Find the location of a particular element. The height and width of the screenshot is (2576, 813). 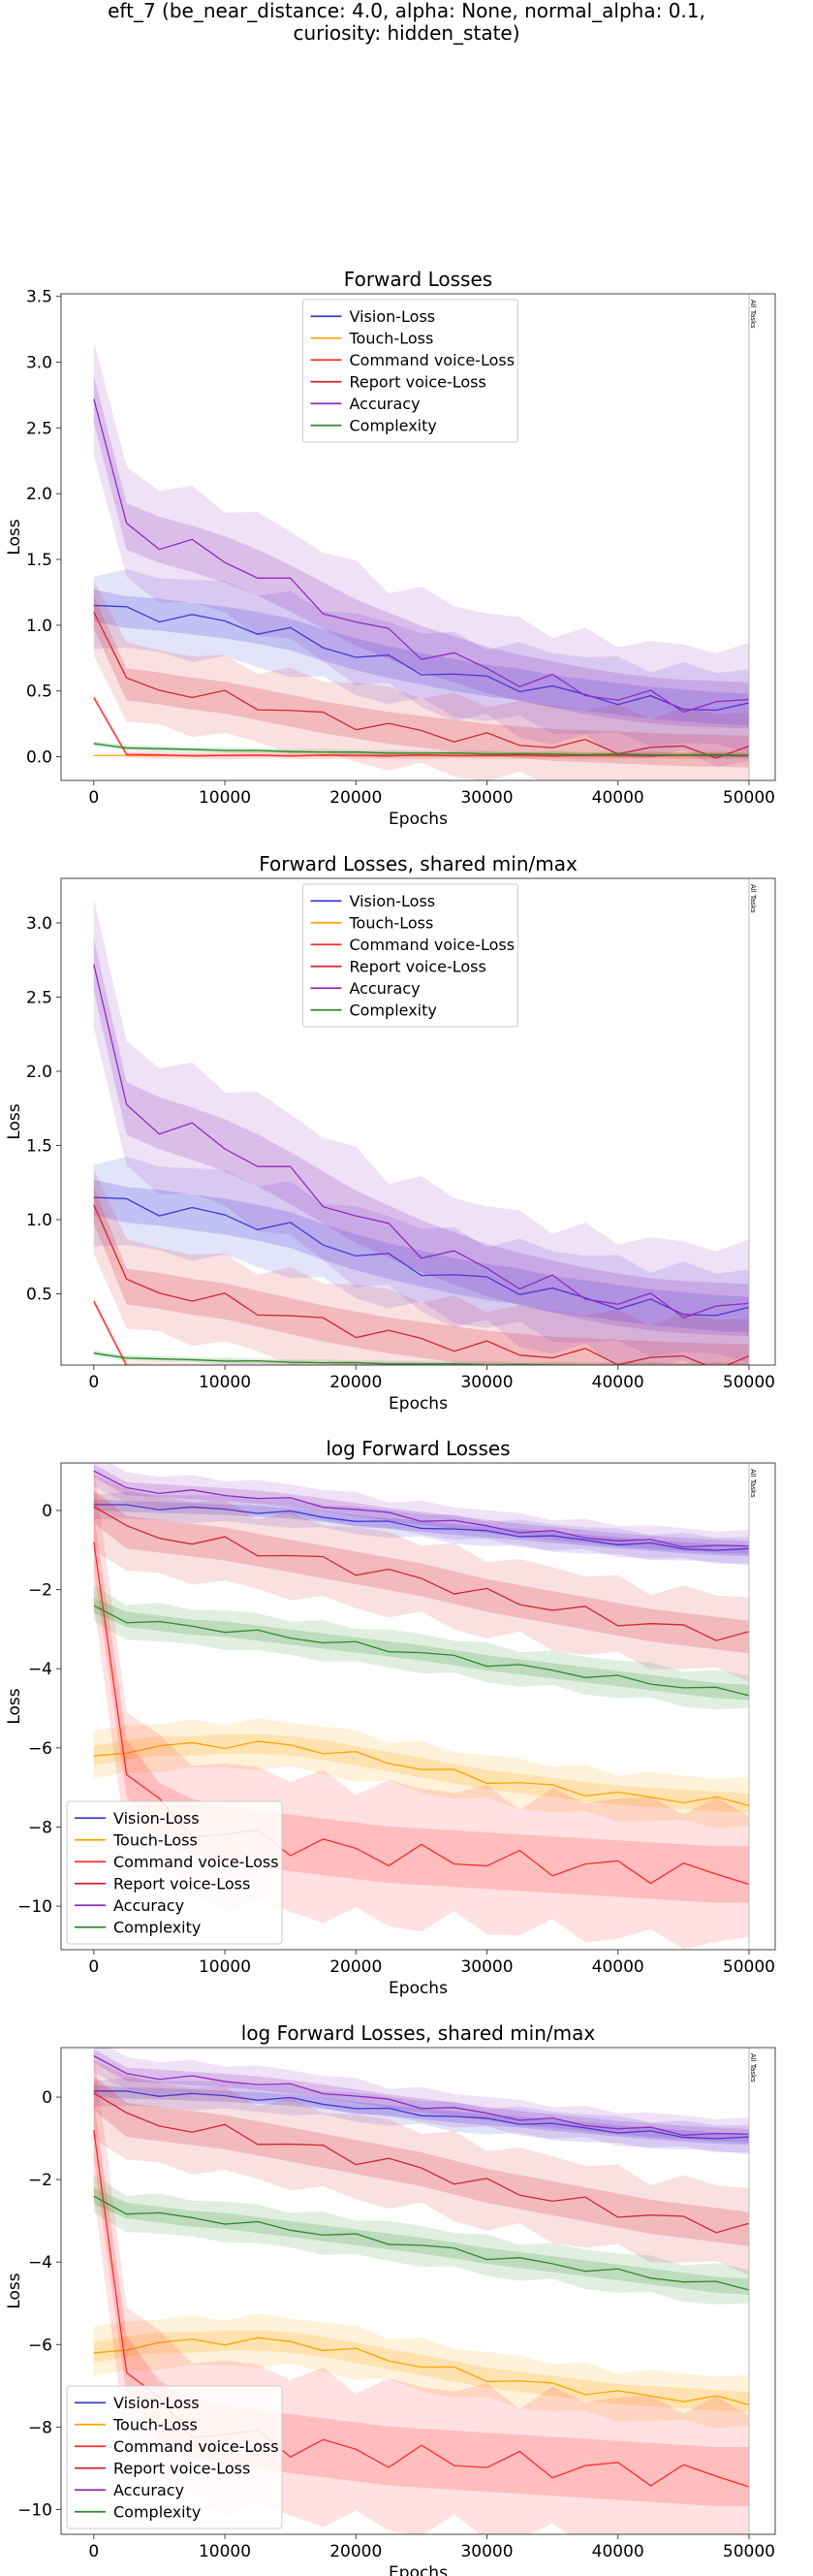

legend-label-complexity: Complexity is located at coordinates (157, 1927).